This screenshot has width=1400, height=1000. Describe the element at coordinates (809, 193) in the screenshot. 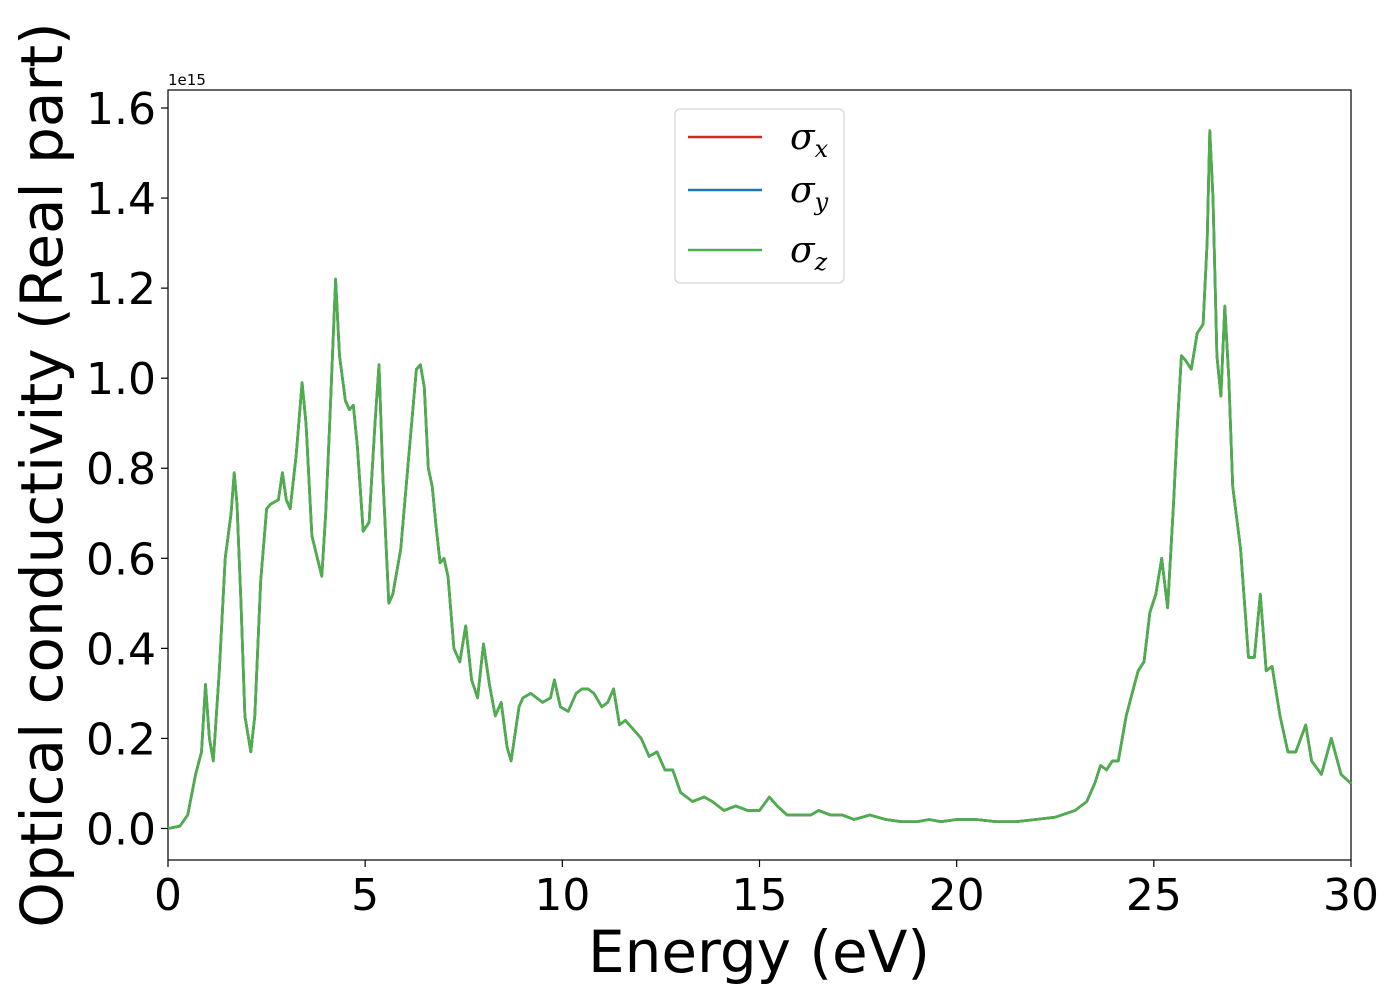

I see `legend-label-sigma-y: σy` at that location.